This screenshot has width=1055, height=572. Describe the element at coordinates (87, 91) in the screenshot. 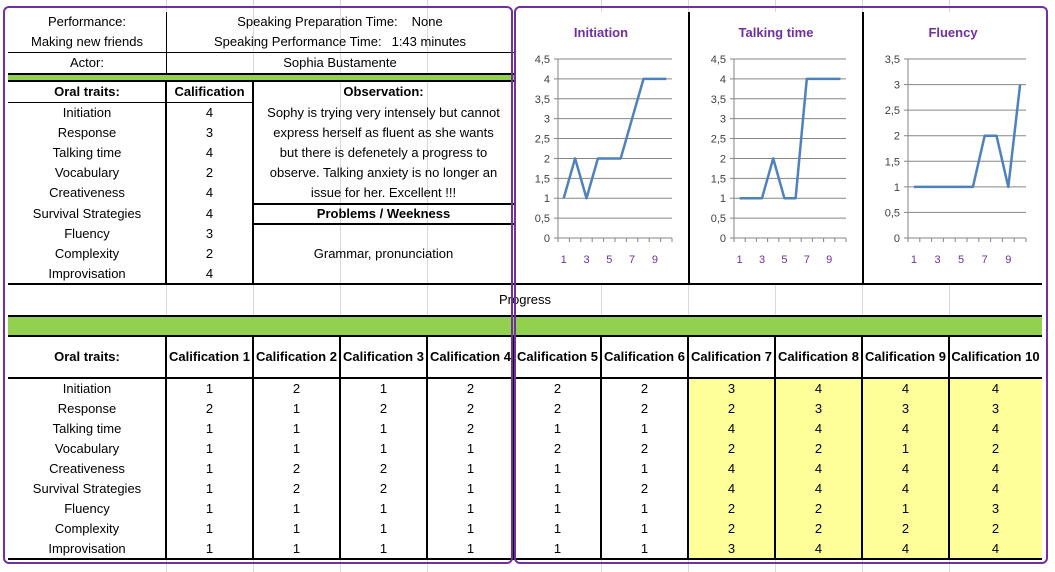

I see `summary-col-traits: Oral traits:` at that location.